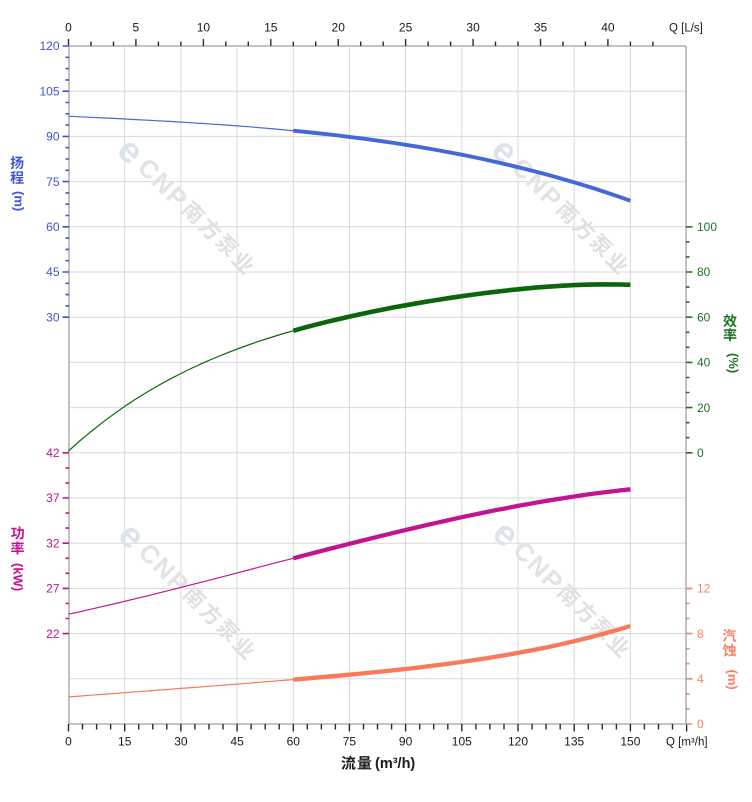 The width and height of the screenshot is (752, 802). I want to click on svg-text: 35, so click(541, 28).